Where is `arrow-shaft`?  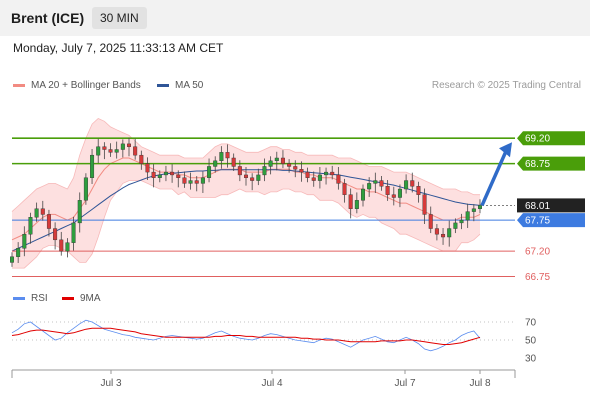
arrow-shaft is located at coordinates (494, 178).